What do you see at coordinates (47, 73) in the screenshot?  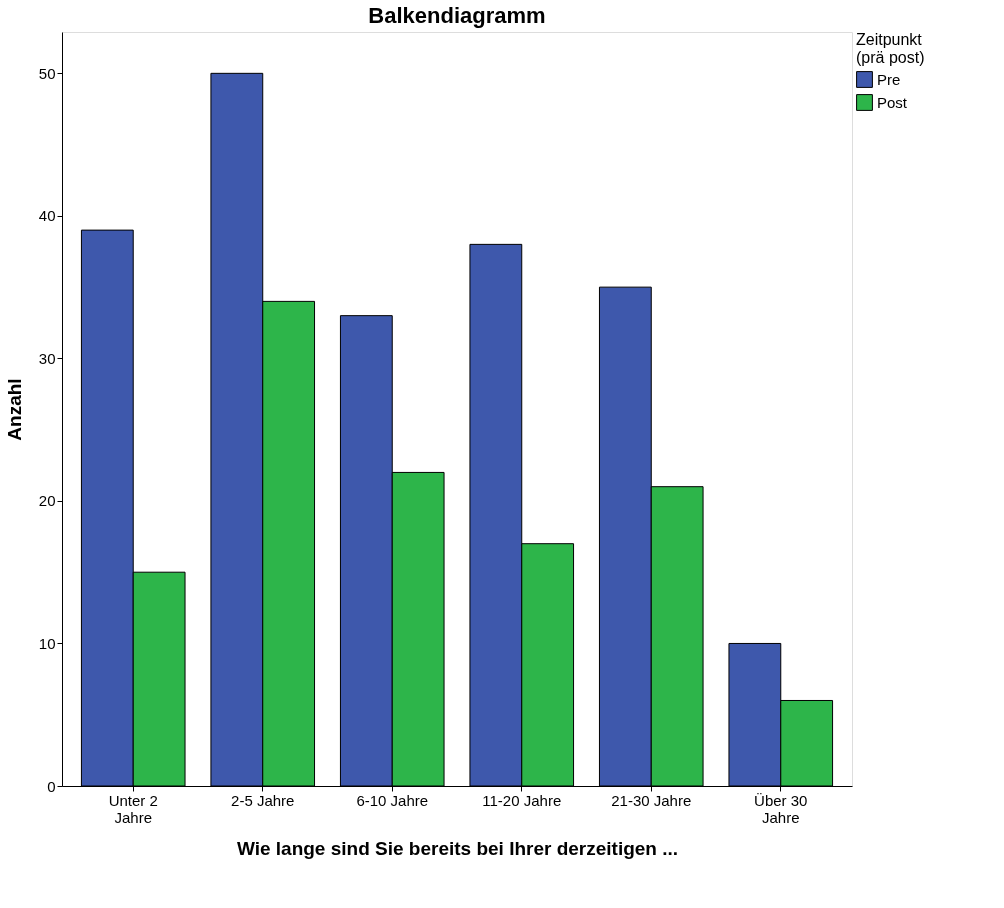 I see `y-tick-label: 50` at bounding box center [47, 73].